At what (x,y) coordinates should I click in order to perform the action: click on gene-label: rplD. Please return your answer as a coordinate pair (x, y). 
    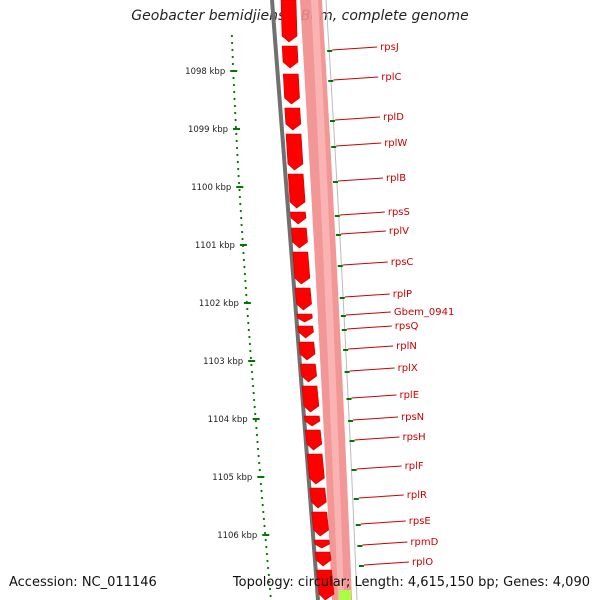
    Looking at the image, I should click on (393, 117).